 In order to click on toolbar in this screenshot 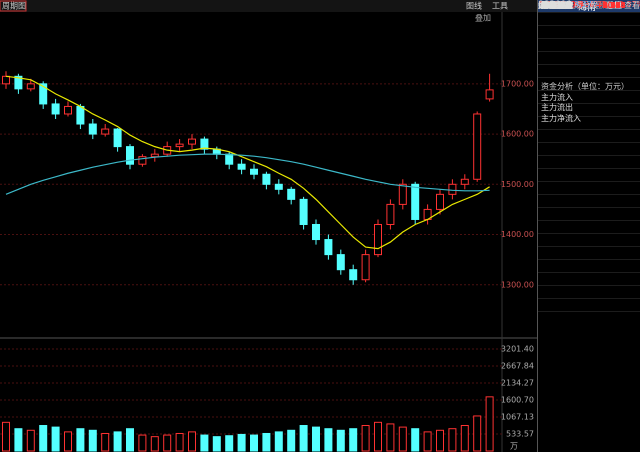, I will do `click(268, 6)`.